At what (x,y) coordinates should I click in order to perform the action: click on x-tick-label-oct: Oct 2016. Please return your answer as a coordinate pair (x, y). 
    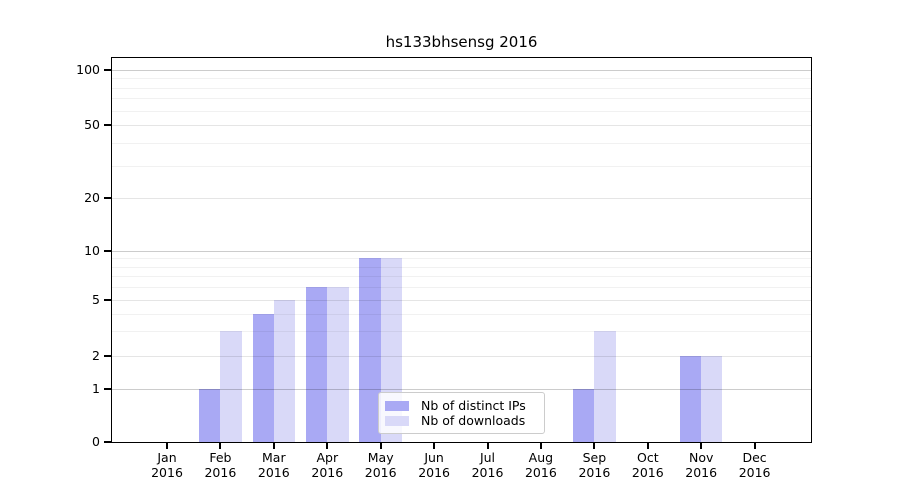
    Looking at the image, I should click on (648, 465).